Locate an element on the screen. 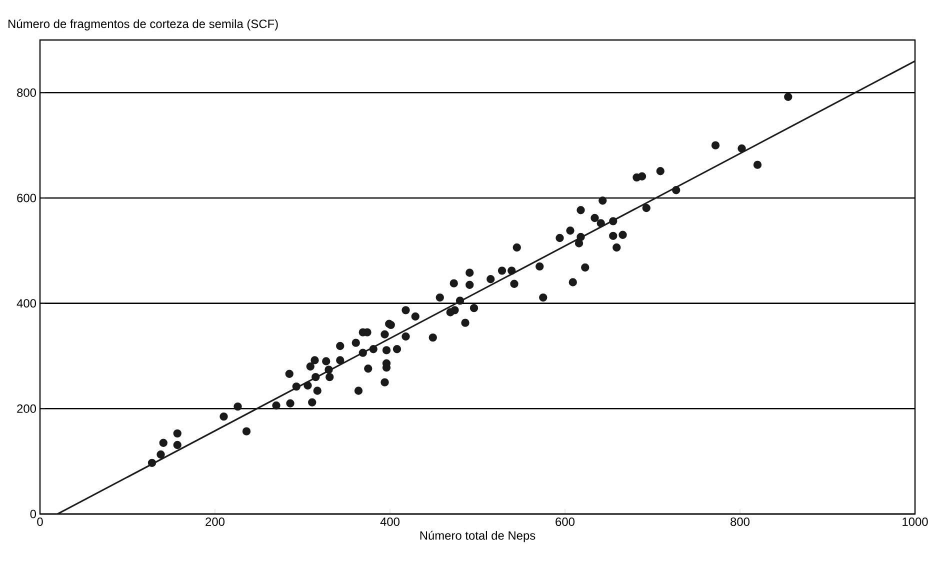 The image size is (942, 569). x-tick-label: 600 is located at coordinates (565, 522).